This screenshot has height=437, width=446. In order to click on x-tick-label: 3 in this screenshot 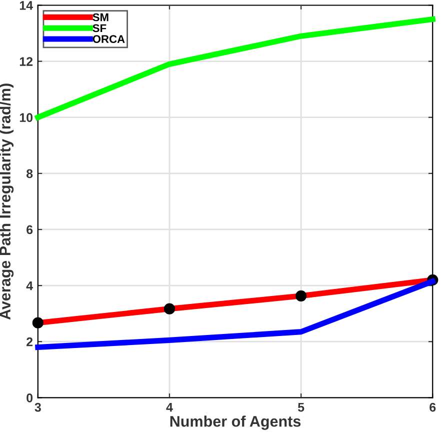, I will do `click(37, 407)`.